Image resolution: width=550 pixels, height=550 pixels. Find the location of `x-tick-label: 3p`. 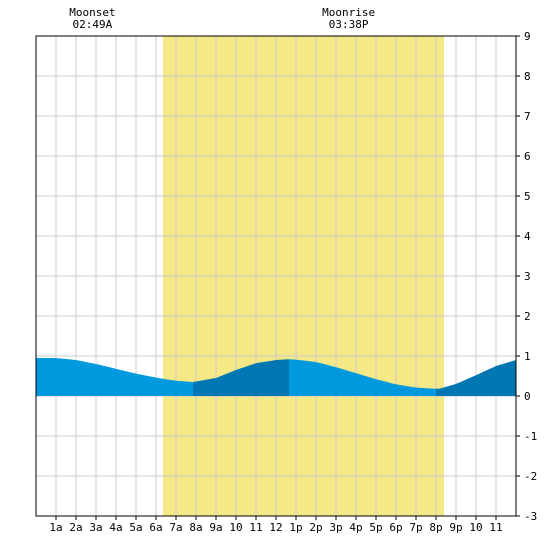

x-tick-label: 3p is located at coordinates (335, 527).